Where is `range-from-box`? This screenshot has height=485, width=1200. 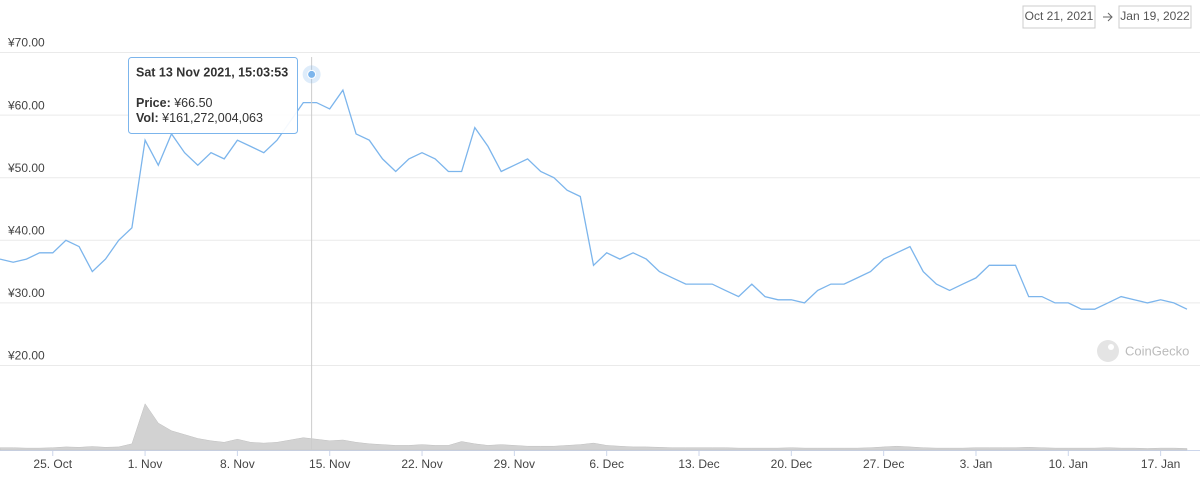 range-from-box is located at coordinates (1059, 17).